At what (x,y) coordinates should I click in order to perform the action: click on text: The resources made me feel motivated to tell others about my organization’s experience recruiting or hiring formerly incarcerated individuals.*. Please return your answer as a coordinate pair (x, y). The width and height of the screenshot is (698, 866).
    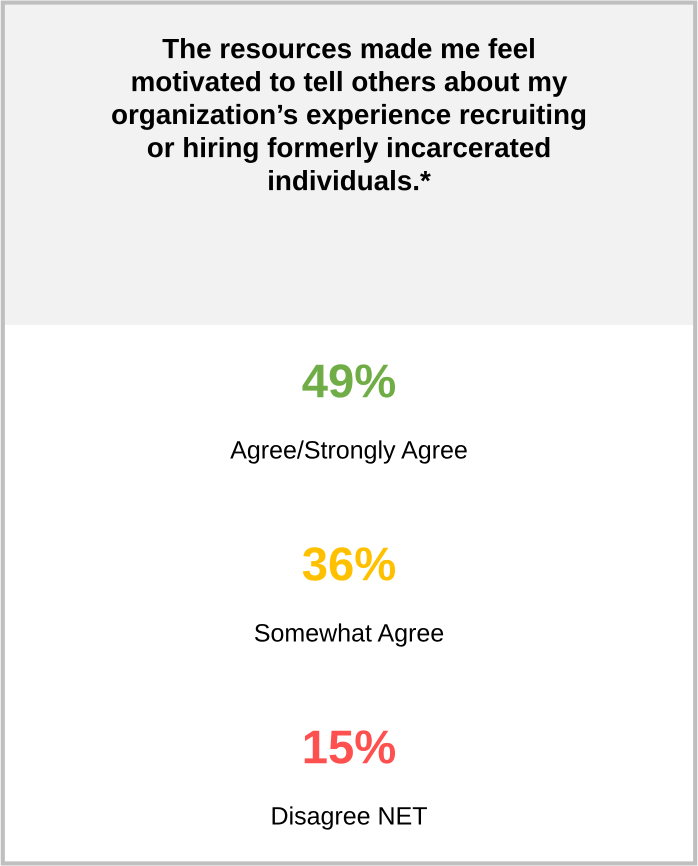
    Looking at the image, I should click on (349, 114).